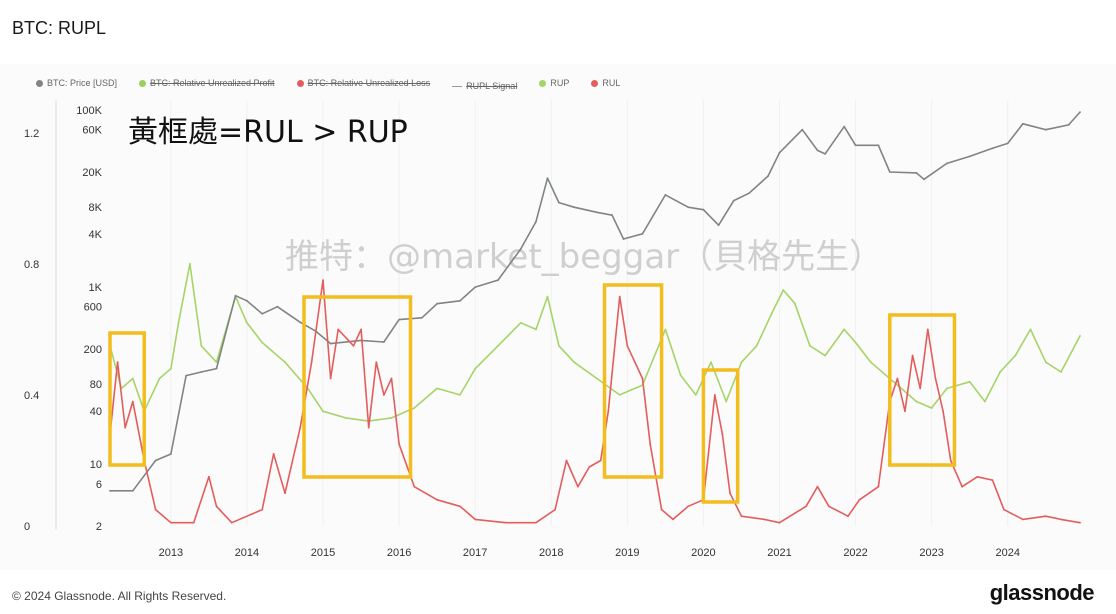  I want to click on right-tick-label: 100K, so click(89, 111).